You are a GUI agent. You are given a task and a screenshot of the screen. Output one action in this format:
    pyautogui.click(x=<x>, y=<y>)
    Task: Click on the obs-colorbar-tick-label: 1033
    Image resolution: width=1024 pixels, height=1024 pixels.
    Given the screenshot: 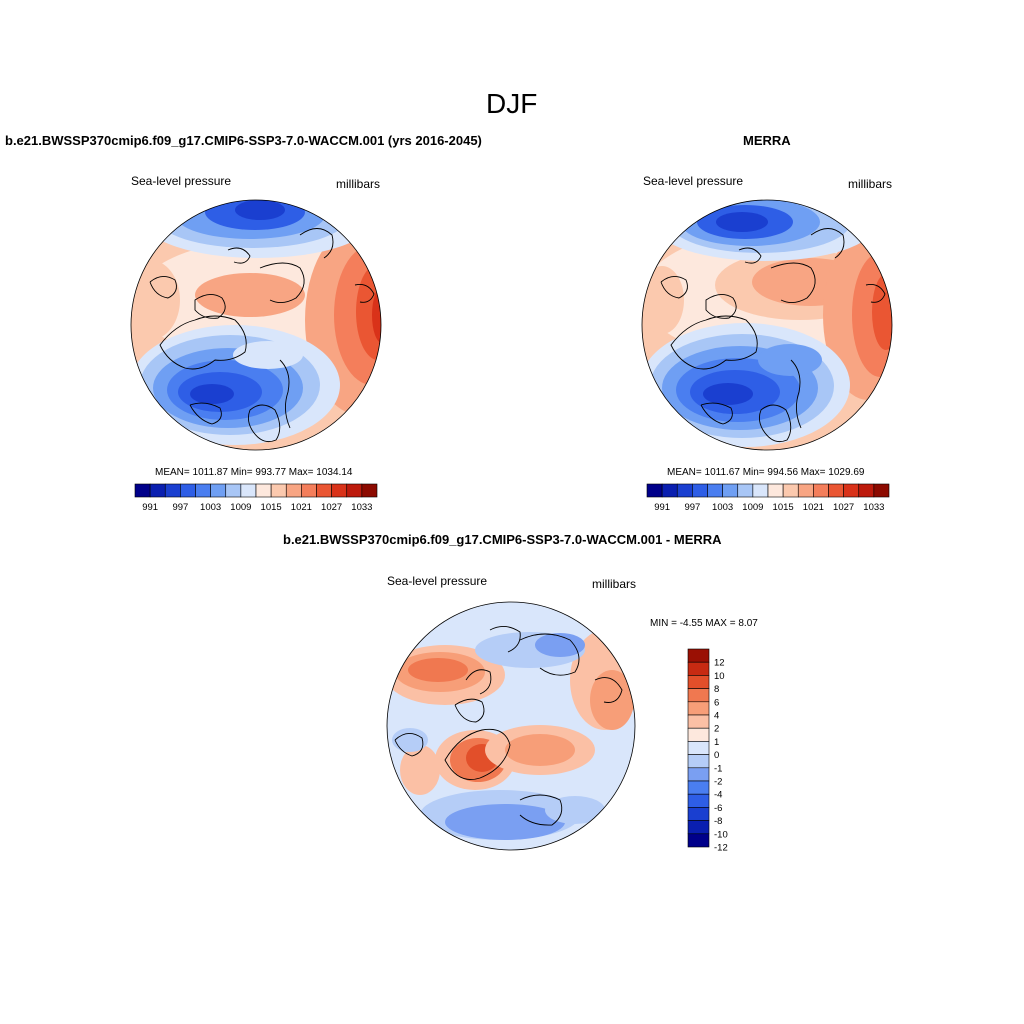 What is the action you would take?
    pyautogui.click(x=873, y=507)
    